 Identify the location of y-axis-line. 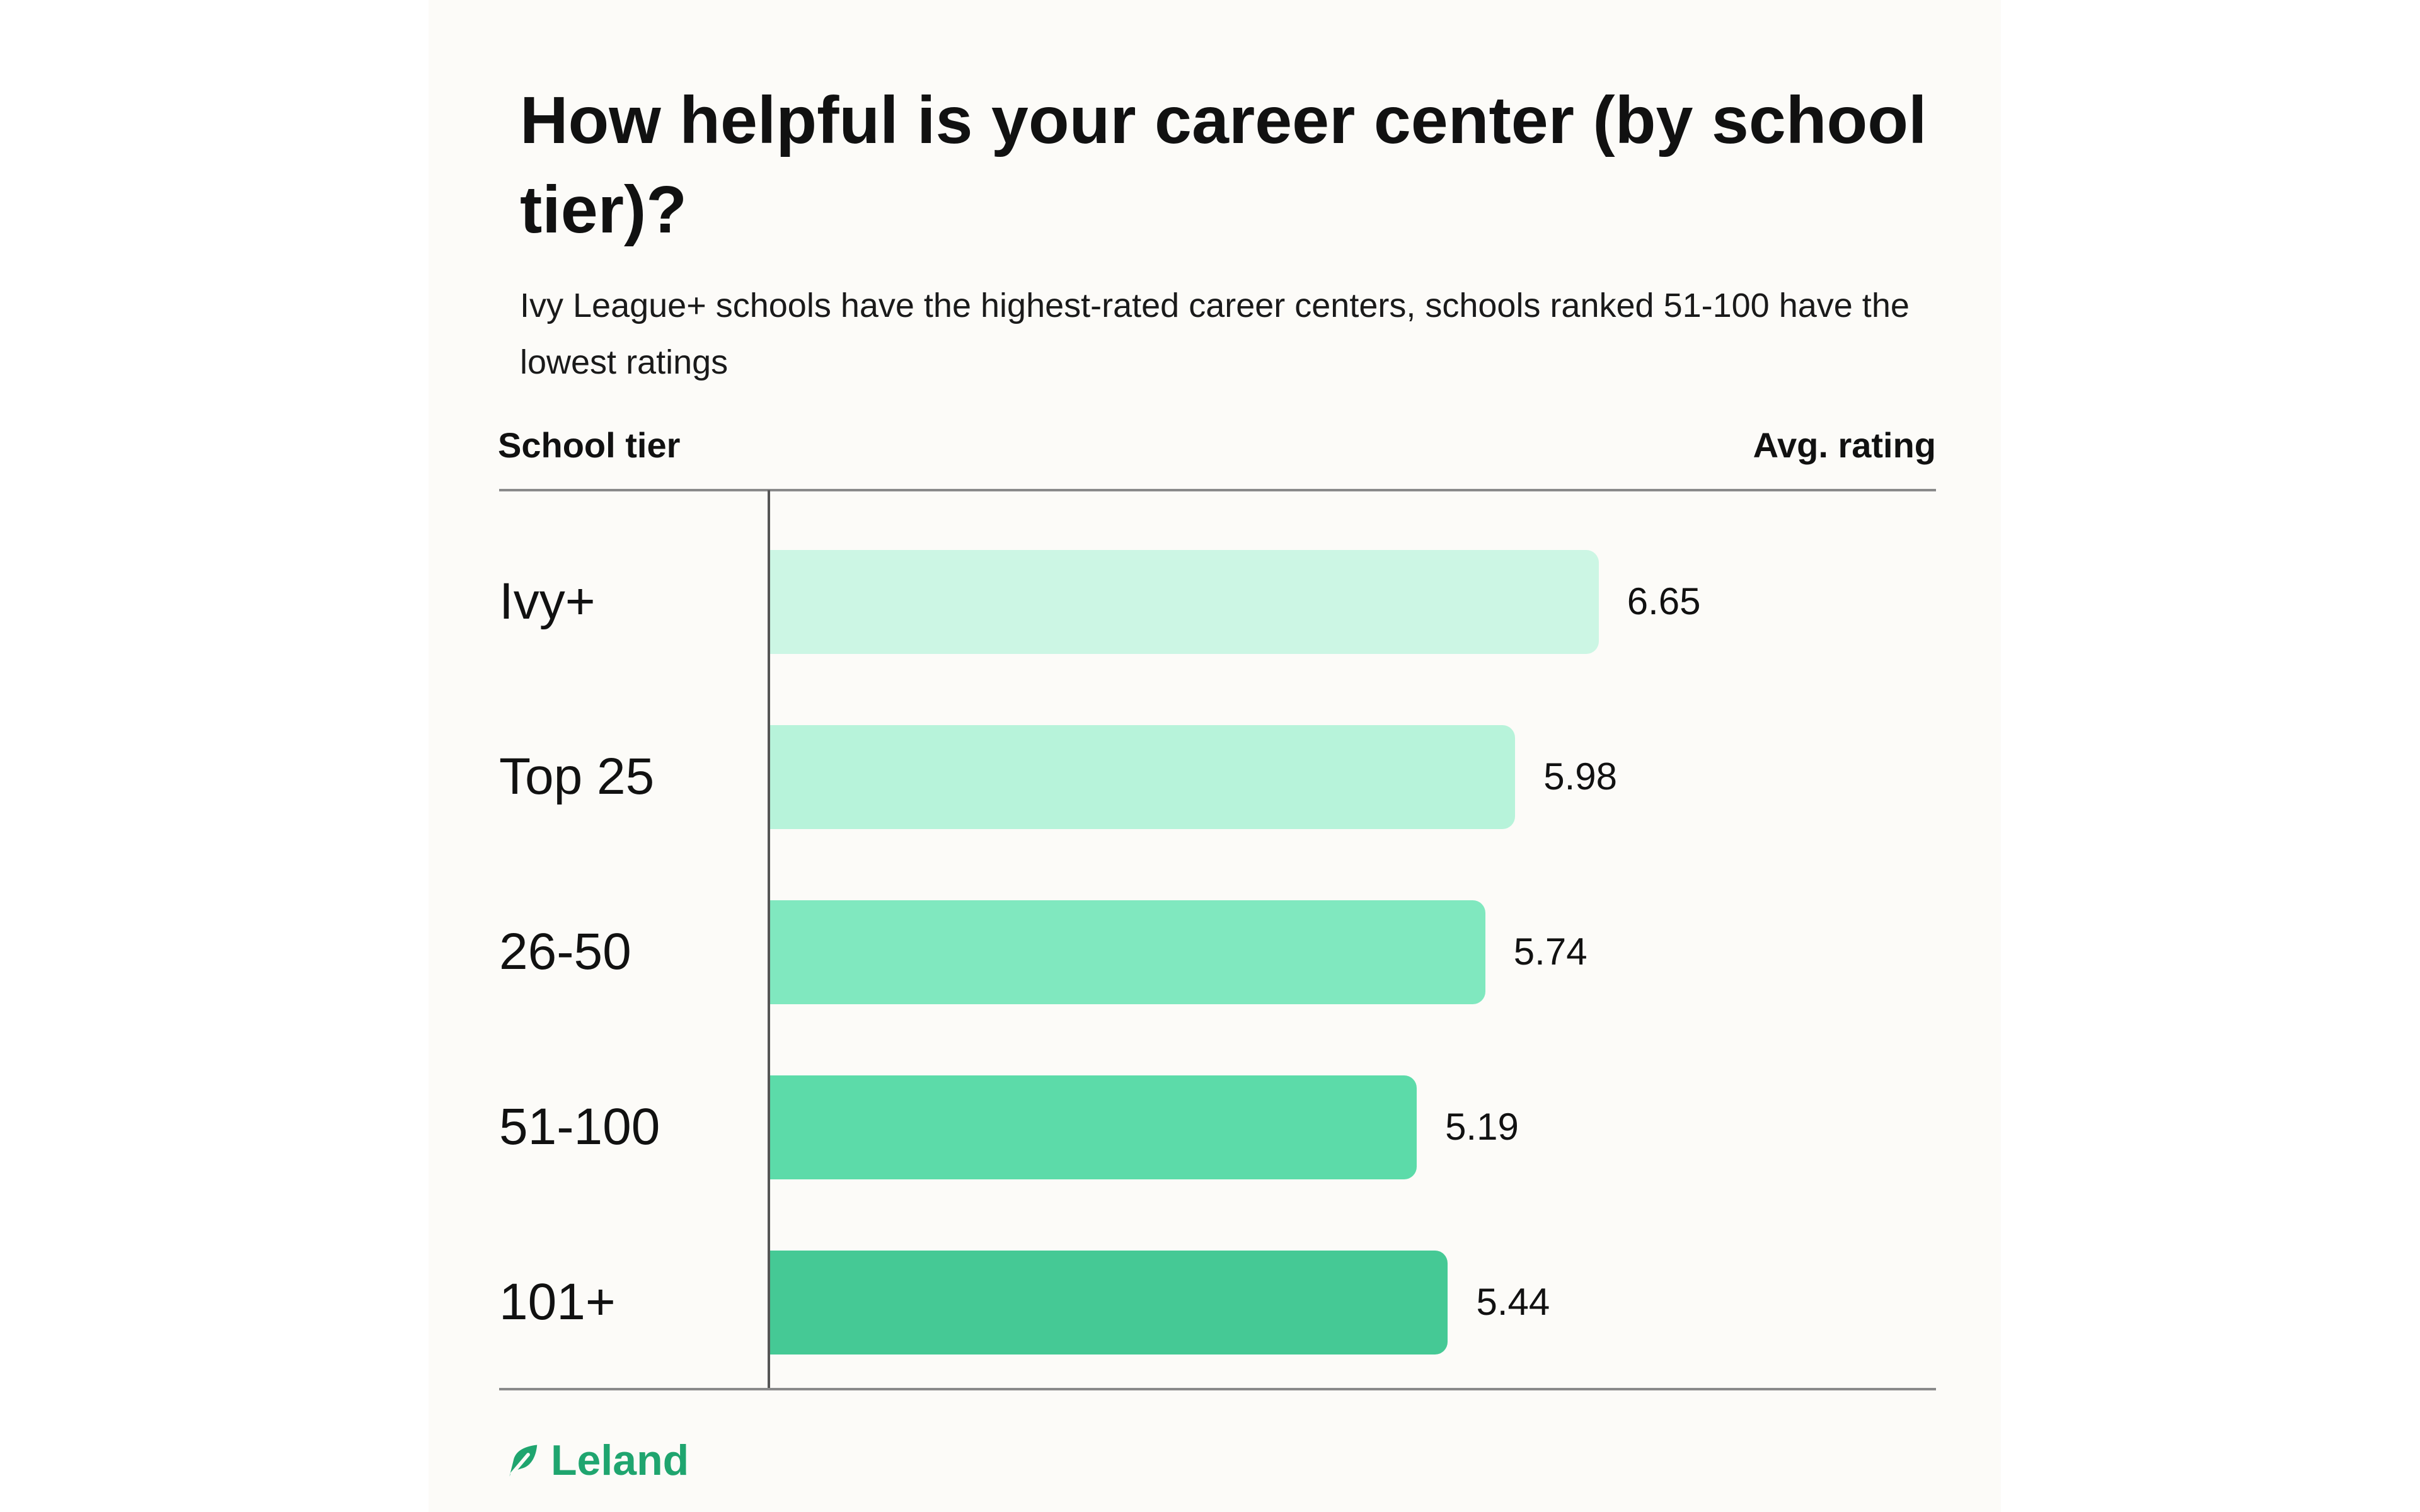
(769, 939).